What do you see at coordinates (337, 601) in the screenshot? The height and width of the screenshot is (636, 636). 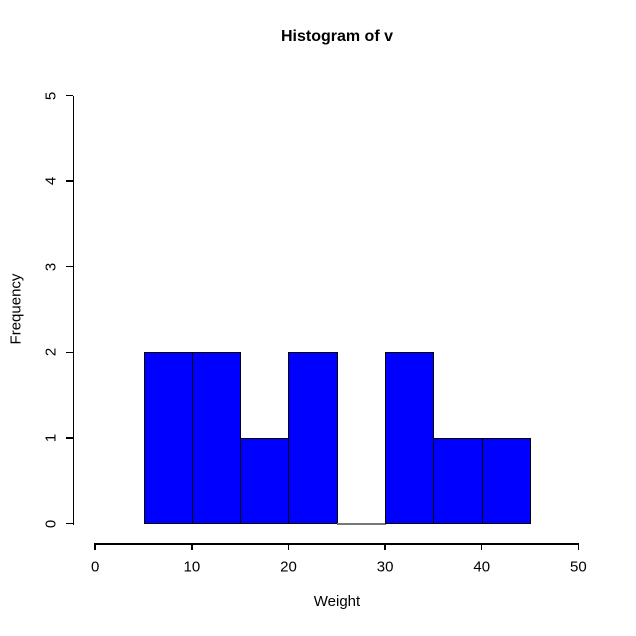 I see `x-axis-label: Weight` at bounding box center [337, 601].